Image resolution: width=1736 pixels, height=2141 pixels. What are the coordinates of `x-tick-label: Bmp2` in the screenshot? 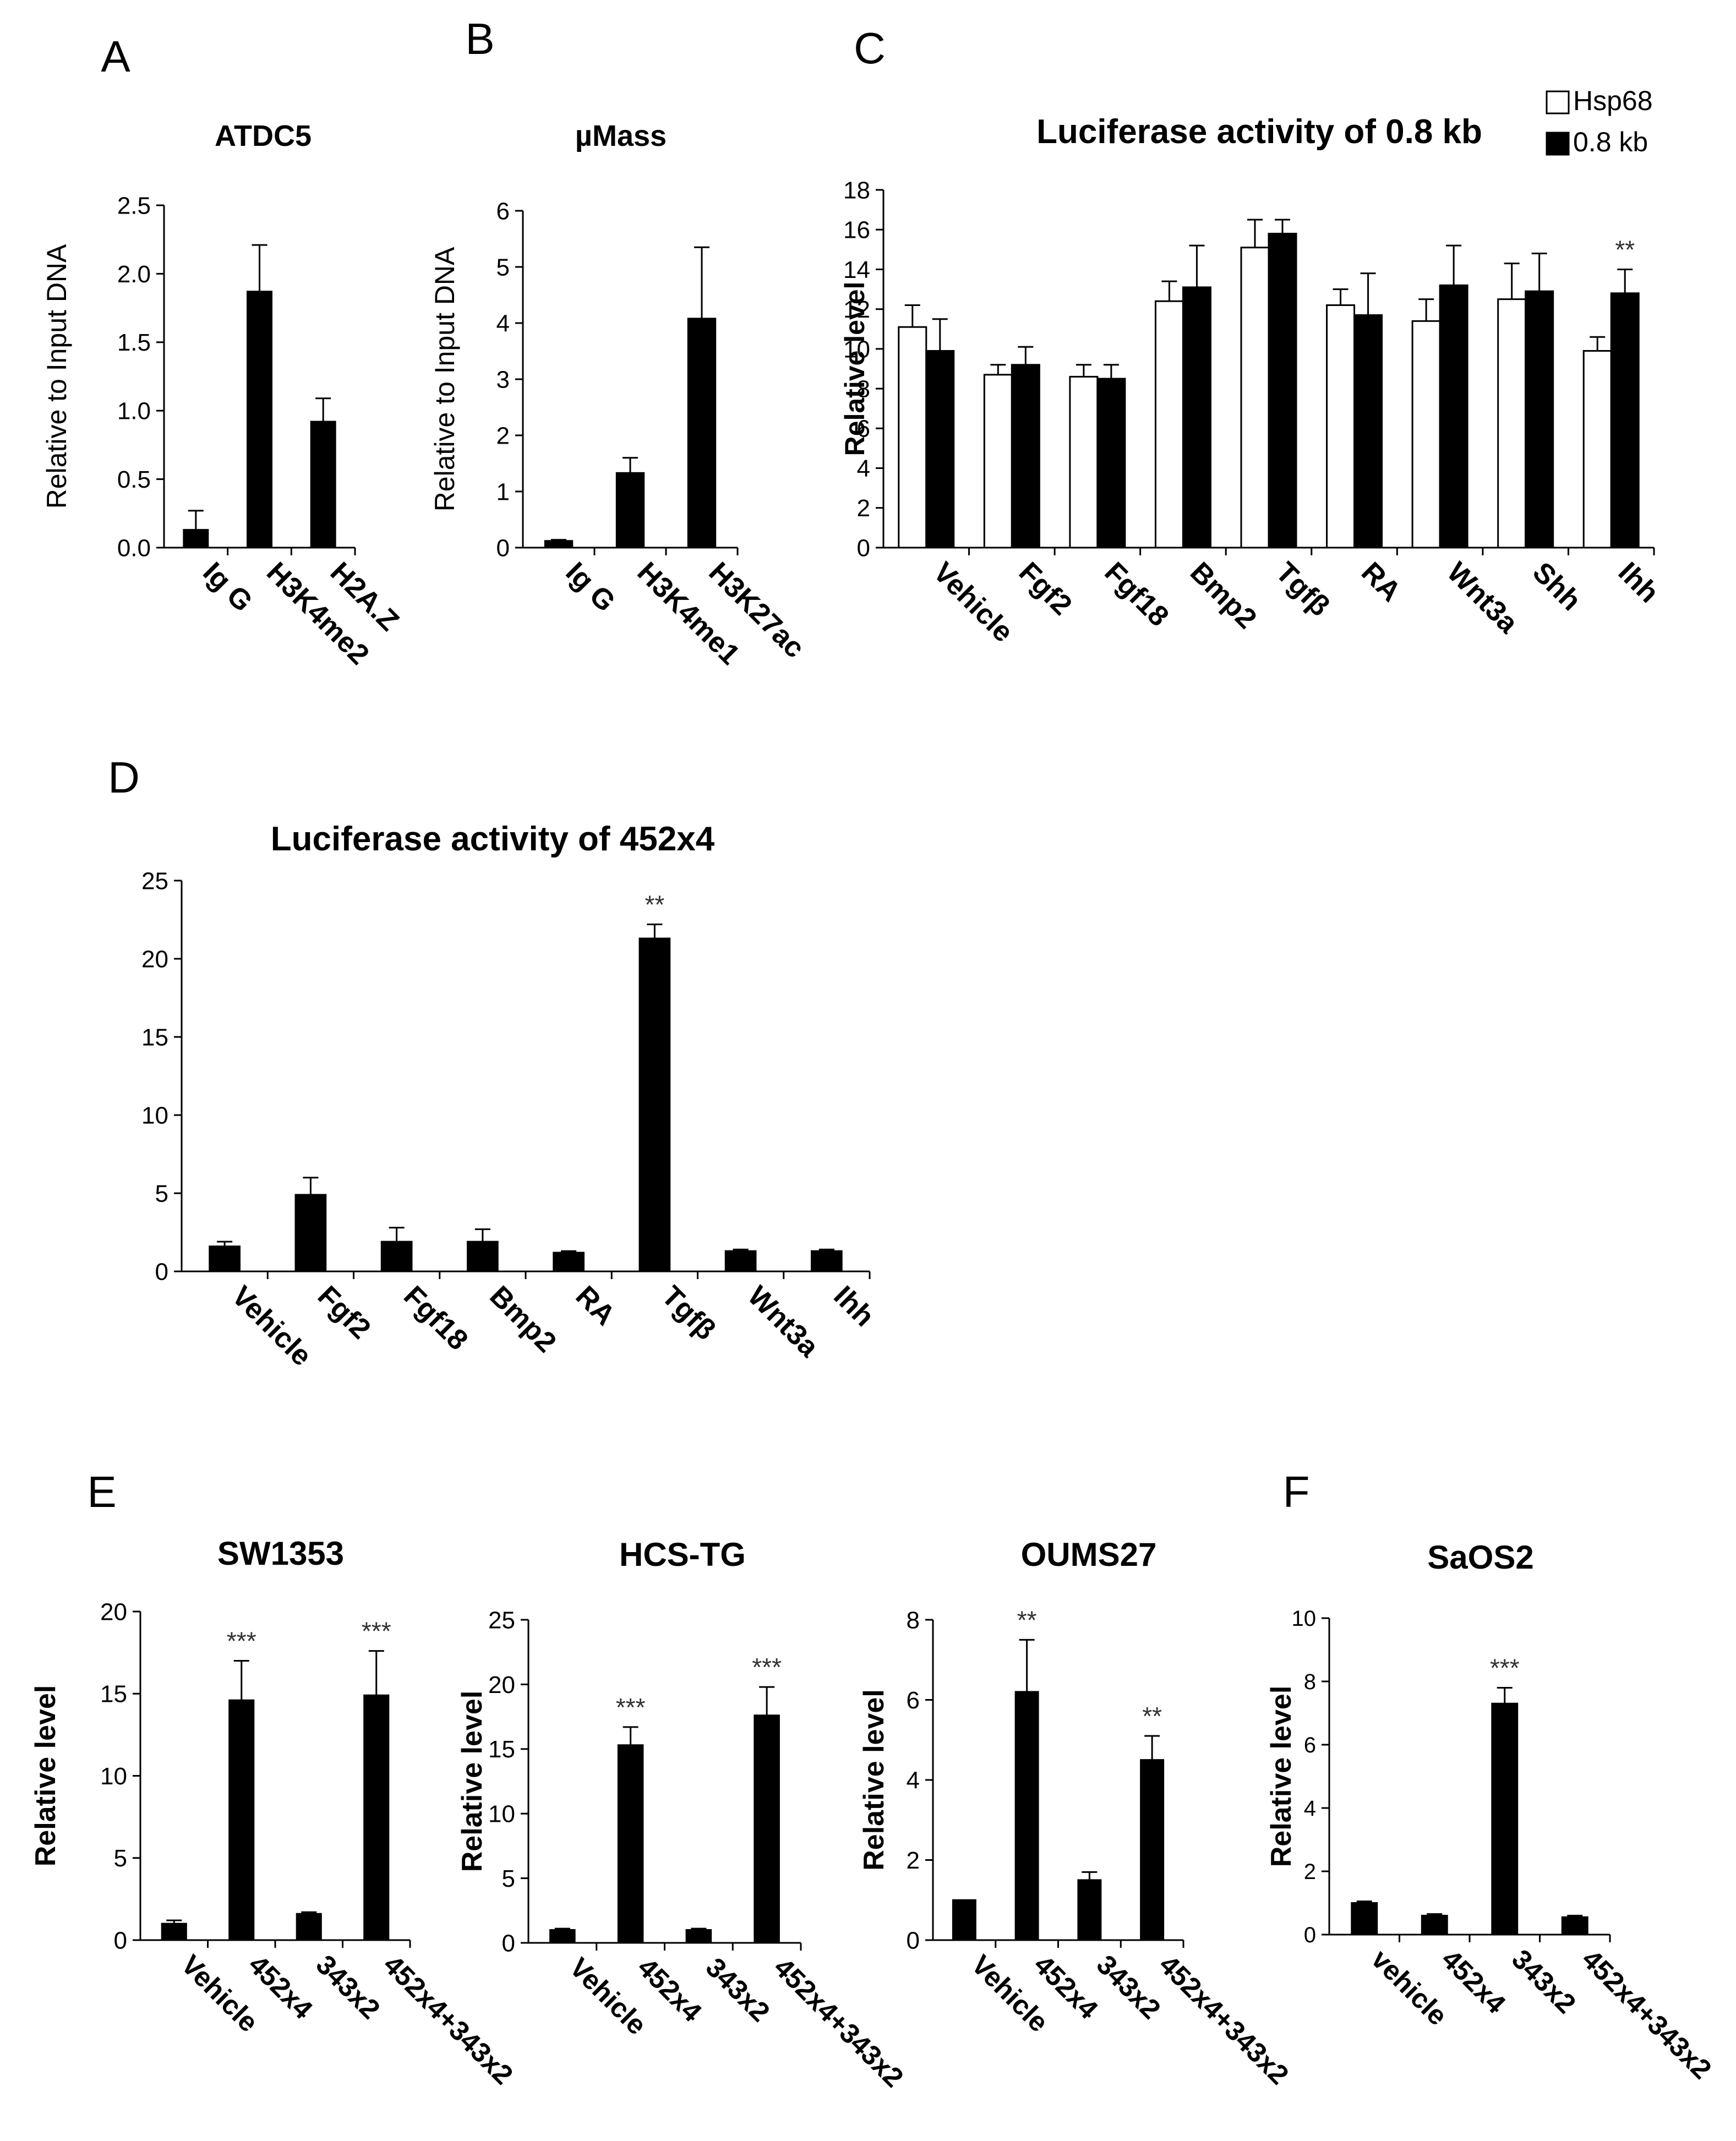 It's located at (523, 1319).